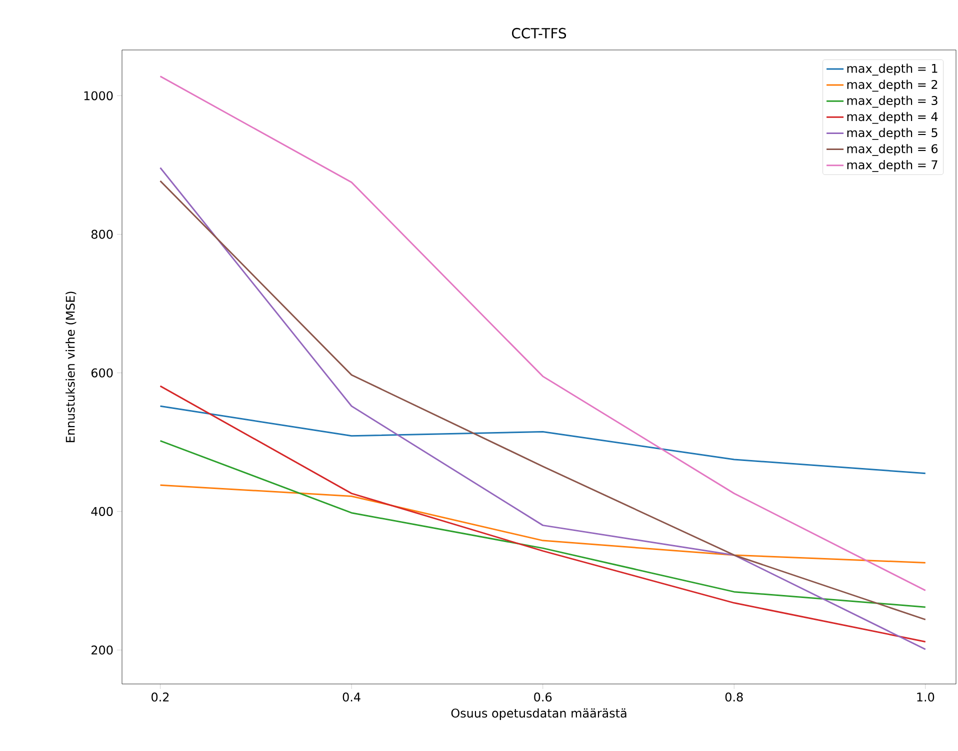 The width and height of the screenshot is (958, 751). I want to click on legend-label: max_depth = 3, so click(892, 102).